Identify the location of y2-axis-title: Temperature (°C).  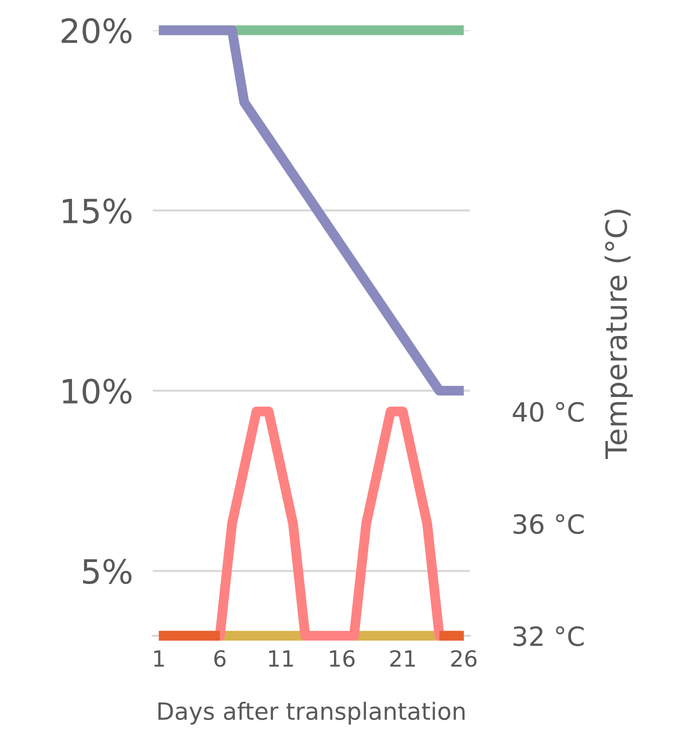
(618, 334).